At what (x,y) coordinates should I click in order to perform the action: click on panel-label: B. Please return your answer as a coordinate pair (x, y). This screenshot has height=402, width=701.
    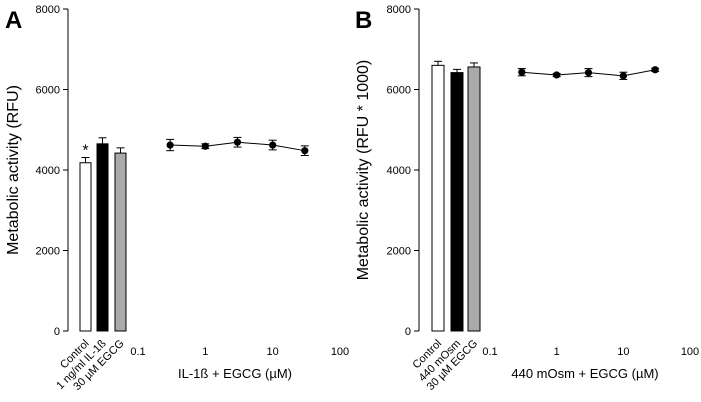
    Looking at the image, I should click on (363, 20).